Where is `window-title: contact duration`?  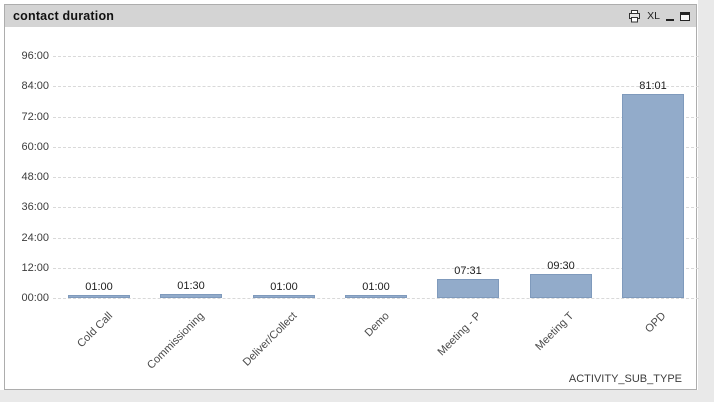
window-title: contact duration is located at coordinates (64, 16).